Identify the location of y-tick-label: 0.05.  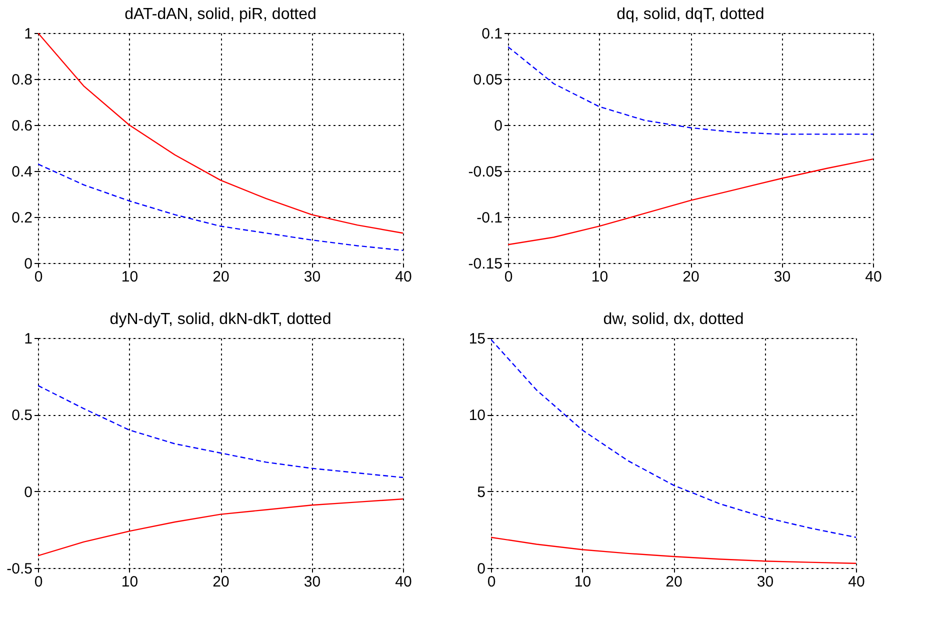
(487, 80).